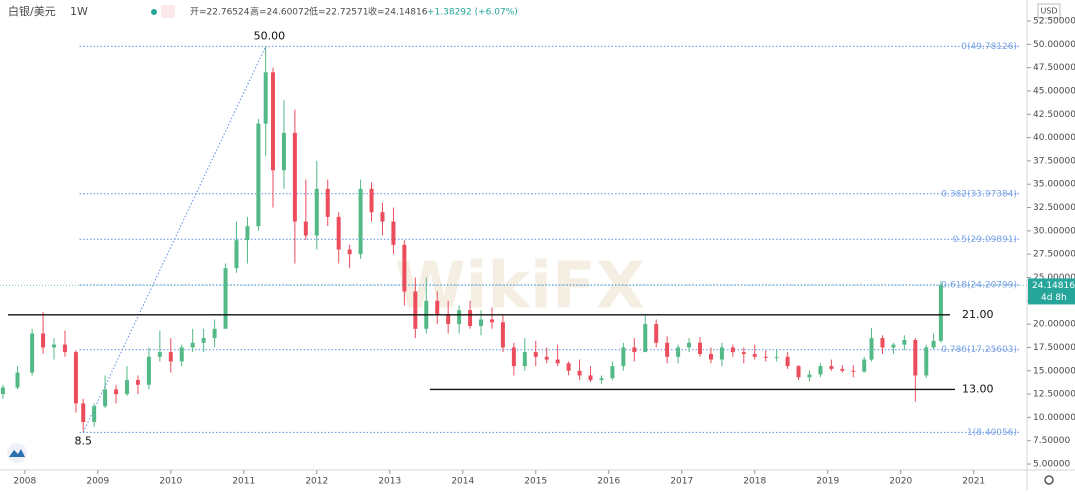 Image resolution: width=1075 pixels, height=494 pixels. Describe the element at coordinates (24, 482) in the screenshot. I see `x-tick-label: 2008` at that location.